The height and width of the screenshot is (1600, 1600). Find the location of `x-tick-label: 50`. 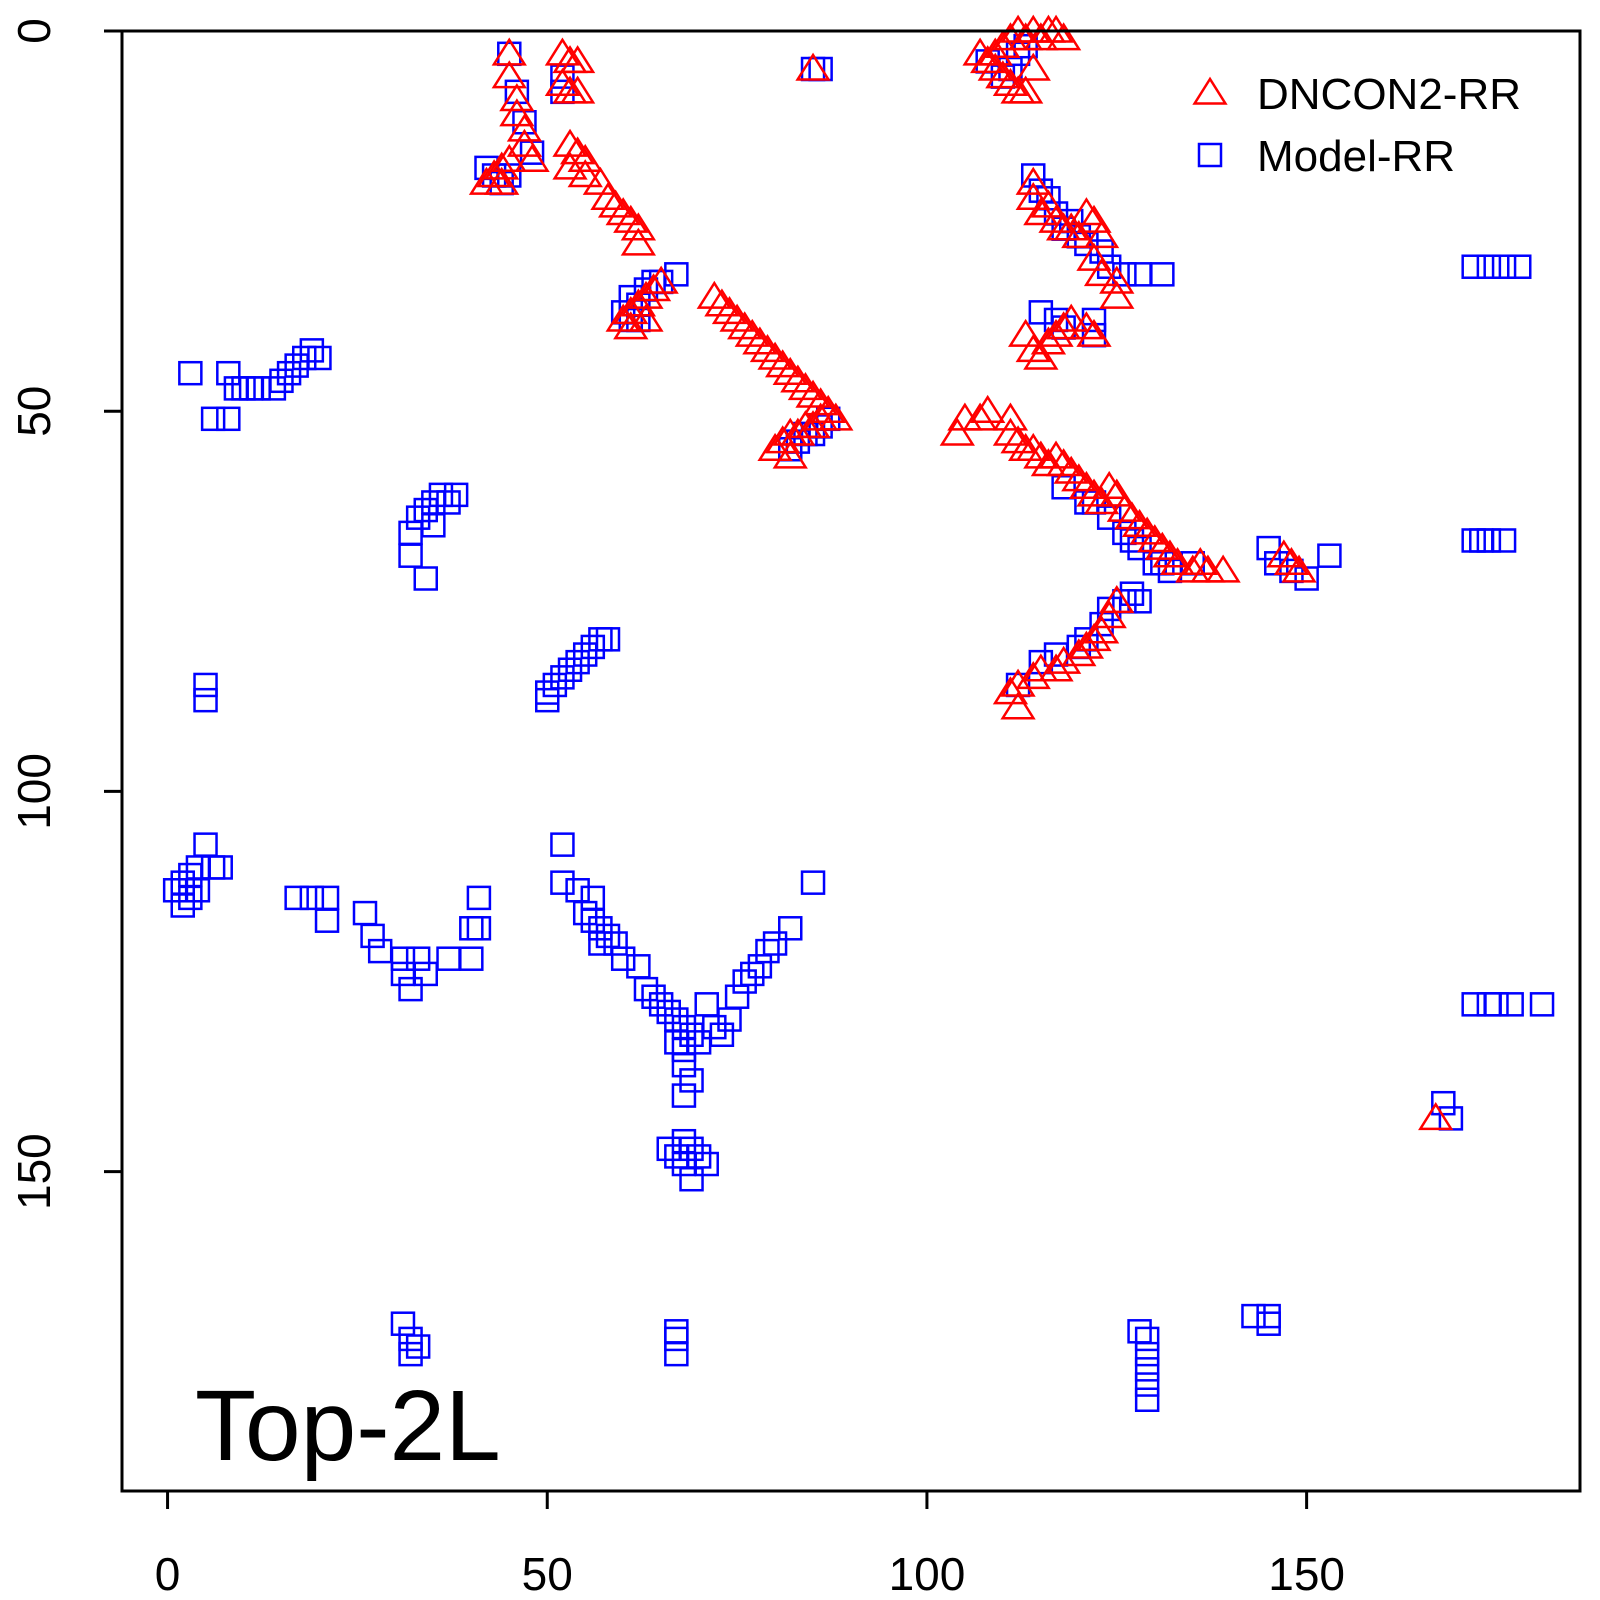

x-tick-label: 50 is located at coordinates (547, 1574).